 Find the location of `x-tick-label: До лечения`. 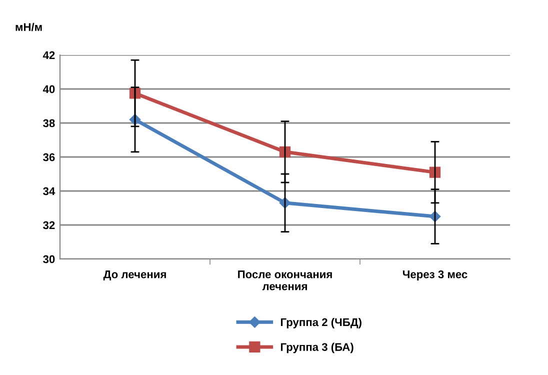

x-tick-label: До лечения is located at coordinates (134, 275).